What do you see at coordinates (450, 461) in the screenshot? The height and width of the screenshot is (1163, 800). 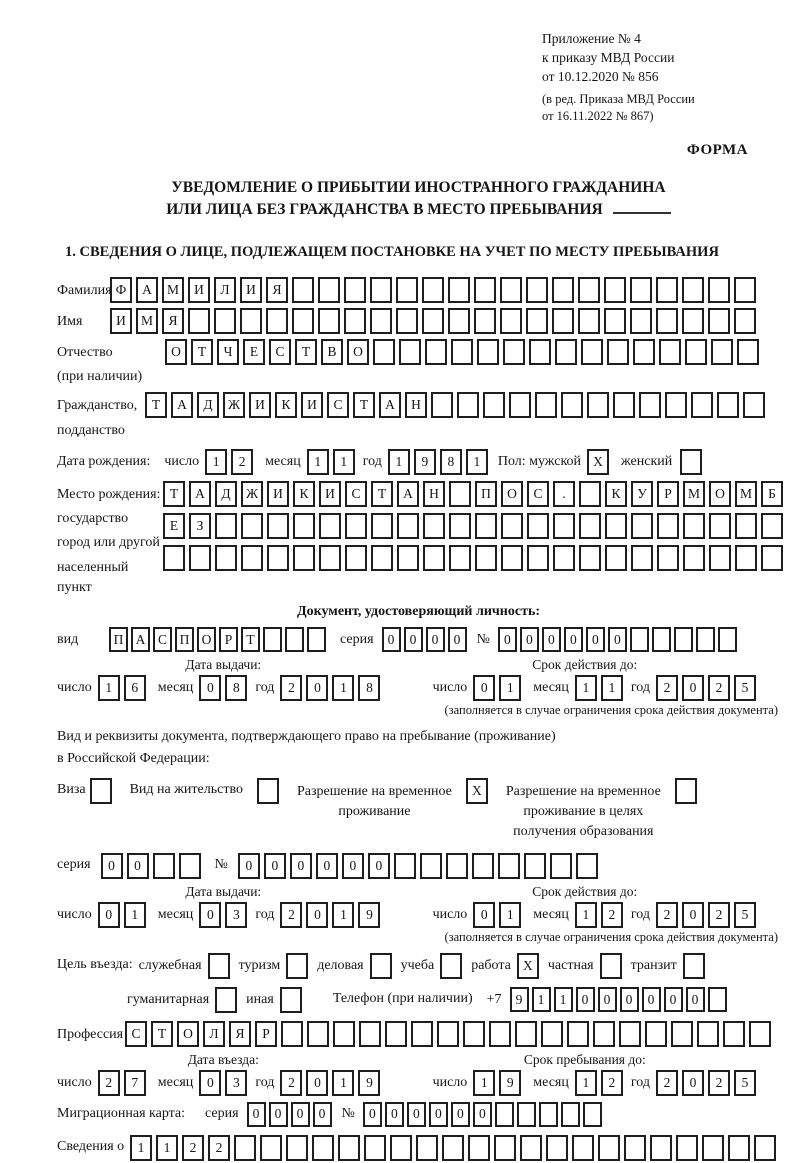 I see `char-box: 8` at bounding box center [450, 461].